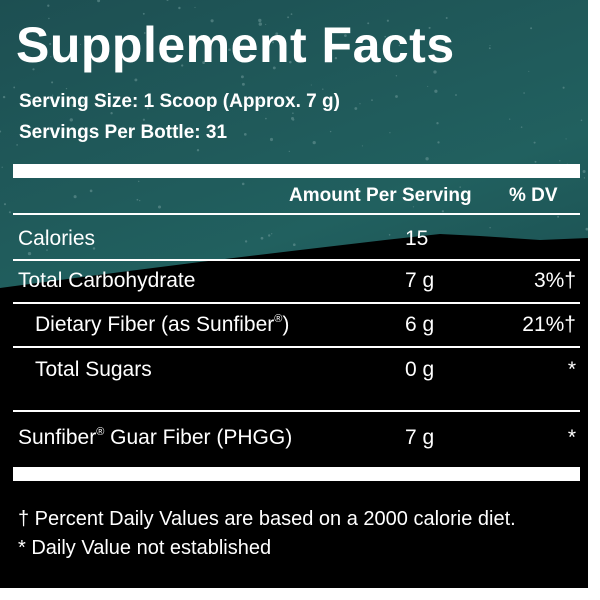 The height and width of the screenshot is (600, 600). What do you see at coordinates (296, 347) in the screenshot?
I see `rule-after-dietary-fiber` at bounding box center [296, 347].